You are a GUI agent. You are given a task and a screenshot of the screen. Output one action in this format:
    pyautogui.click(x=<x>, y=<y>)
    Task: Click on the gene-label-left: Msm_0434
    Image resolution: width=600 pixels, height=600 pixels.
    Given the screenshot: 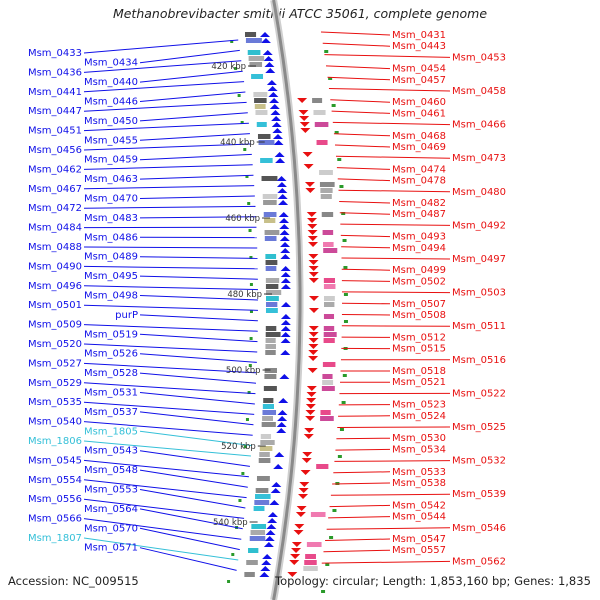 What is the action you would take?
    pyautogui.click(x=111, y=63)
    